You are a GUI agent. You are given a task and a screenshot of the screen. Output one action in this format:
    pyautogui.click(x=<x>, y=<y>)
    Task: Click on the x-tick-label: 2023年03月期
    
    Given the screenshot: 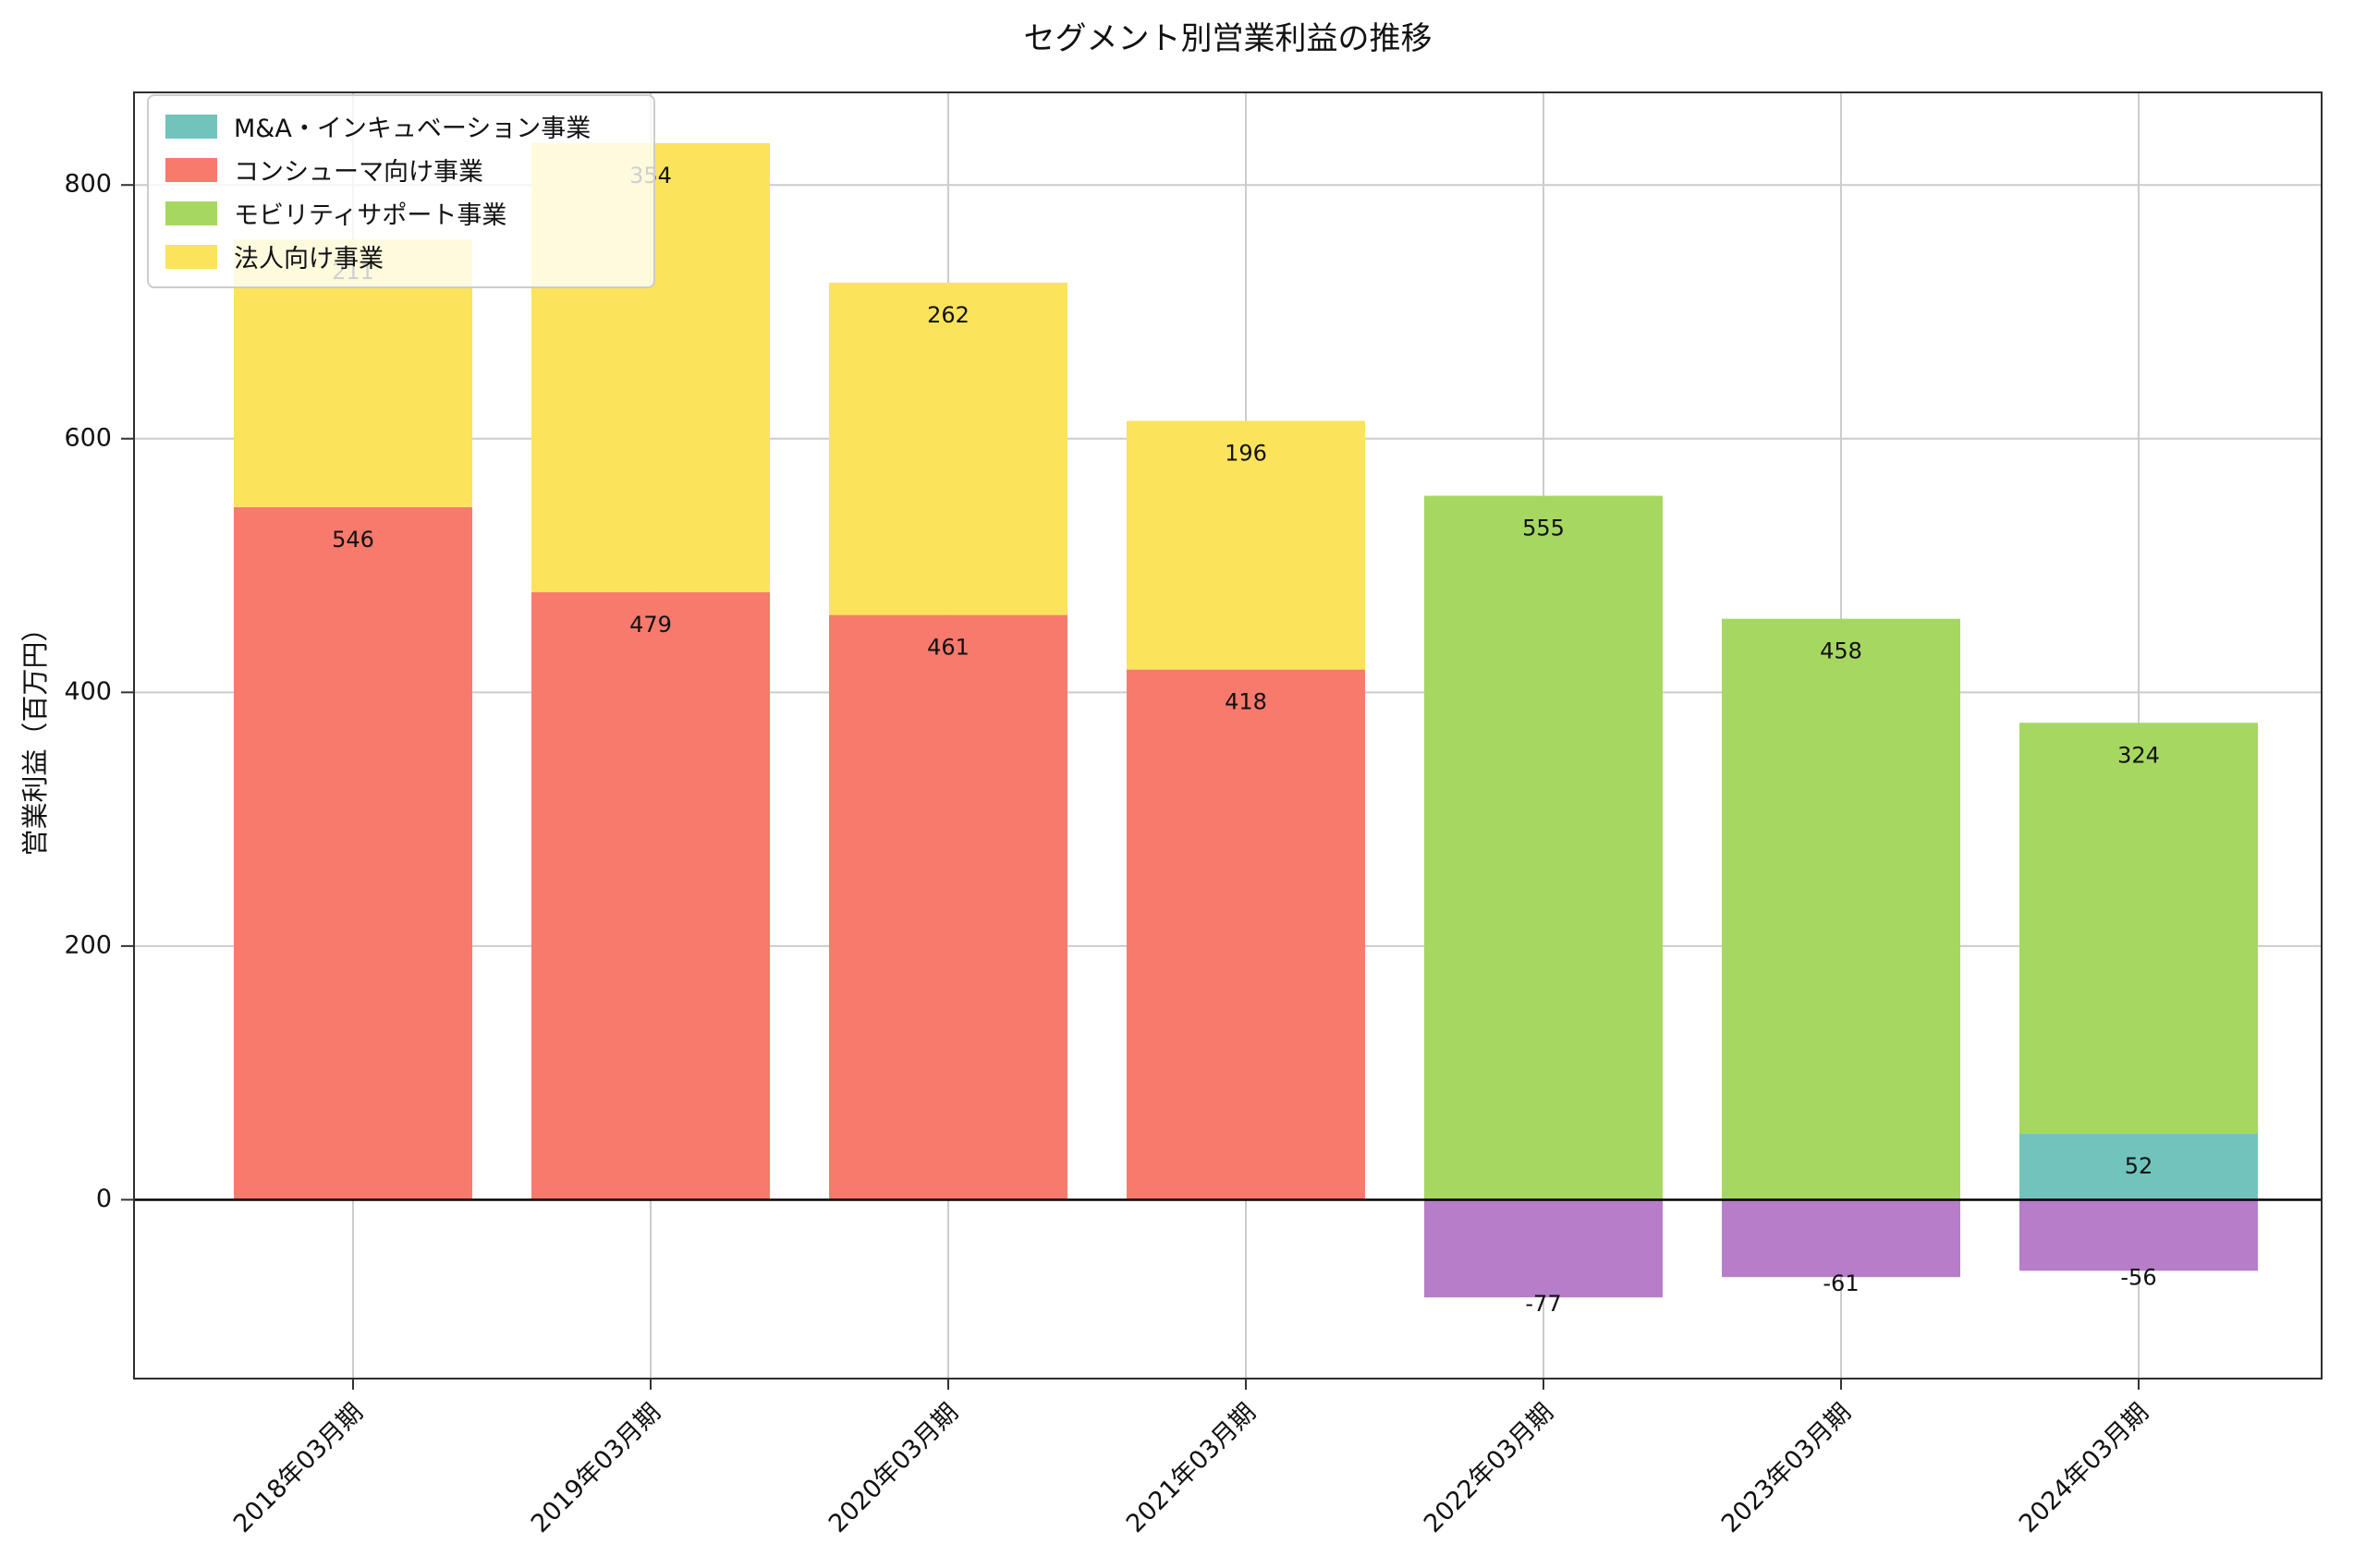 What is the action you would take?
    pyautogui.click(x=1786, y=1468)
    